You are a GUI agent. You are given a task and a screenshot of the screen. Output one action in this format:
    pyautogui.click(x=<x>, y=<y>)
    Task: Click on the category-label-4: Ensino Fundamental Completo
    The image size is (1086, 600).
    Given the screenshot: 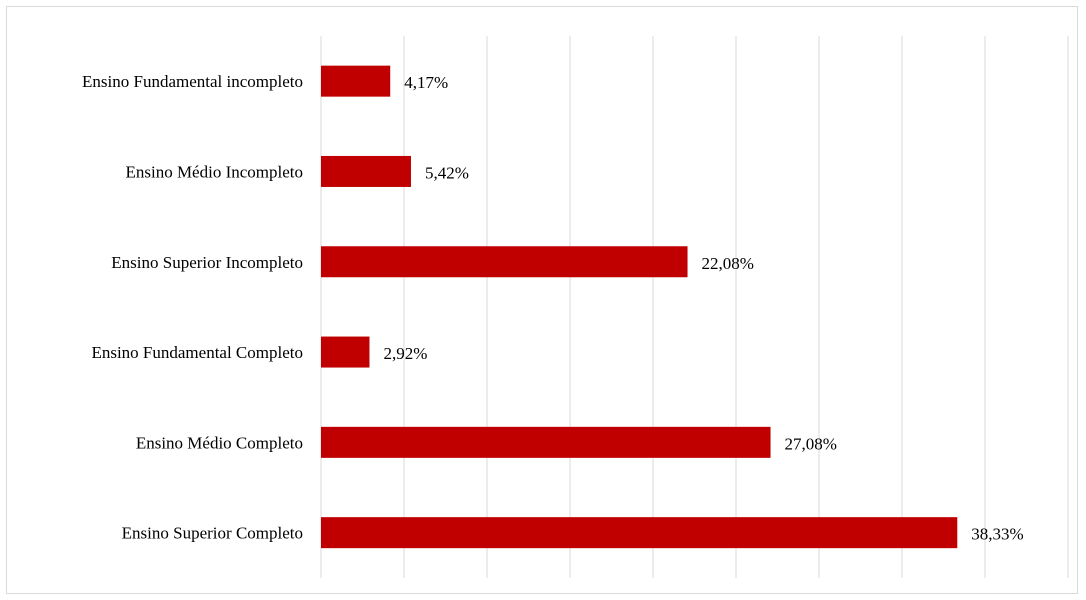 What is the action you would take?
    pyautogui.click(x=197, y=352)
    